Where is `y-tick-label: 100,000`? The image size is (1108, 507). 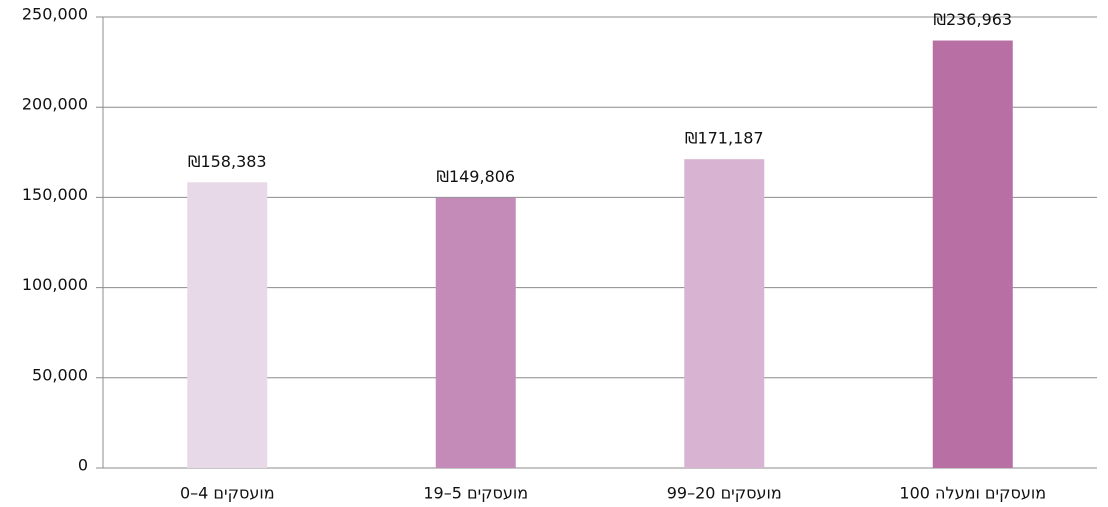
y-tick-label: 100,000 is located at coordinates (55, 284).